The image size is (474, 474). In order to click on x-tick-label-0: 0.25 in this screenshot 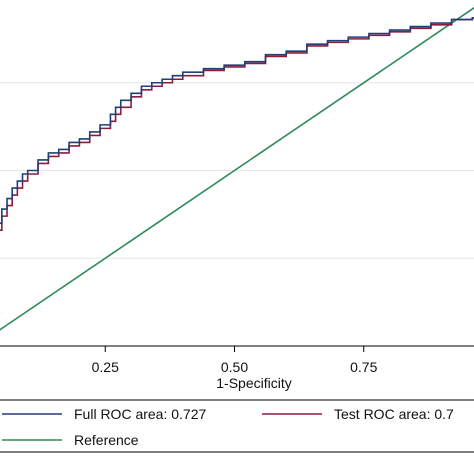, I will do `click(105, 367)`.